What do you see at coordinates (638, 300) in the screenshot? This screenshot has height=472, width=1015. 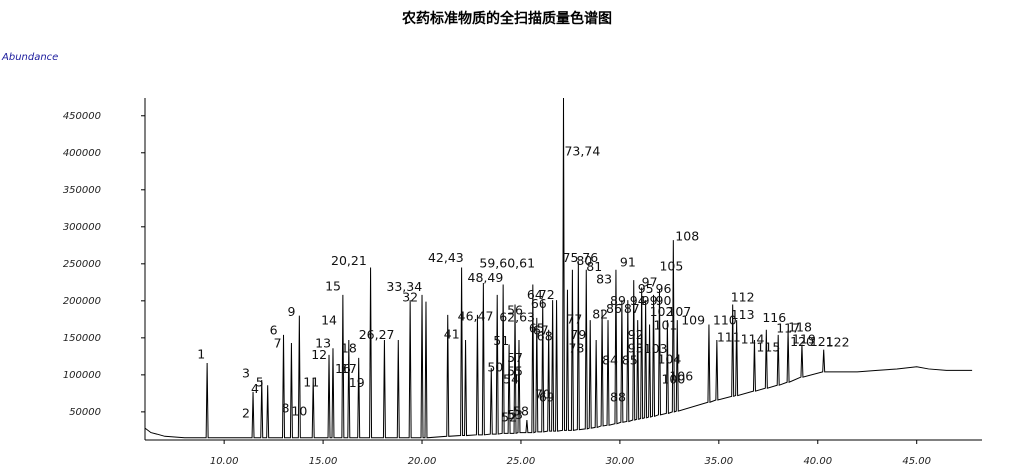 I see `peak-label: 94` at bounding box center [638, 300].